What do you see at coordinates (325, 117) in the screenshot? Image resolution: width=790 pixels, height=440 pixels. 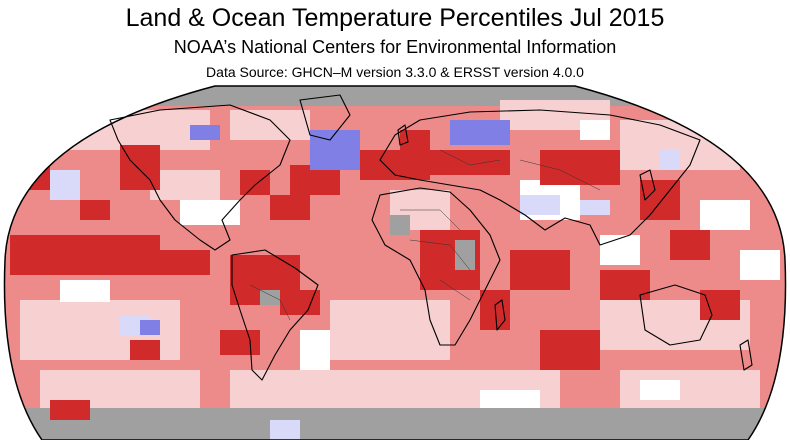 I see `coast-greenland` at bounding box center [325, 117].